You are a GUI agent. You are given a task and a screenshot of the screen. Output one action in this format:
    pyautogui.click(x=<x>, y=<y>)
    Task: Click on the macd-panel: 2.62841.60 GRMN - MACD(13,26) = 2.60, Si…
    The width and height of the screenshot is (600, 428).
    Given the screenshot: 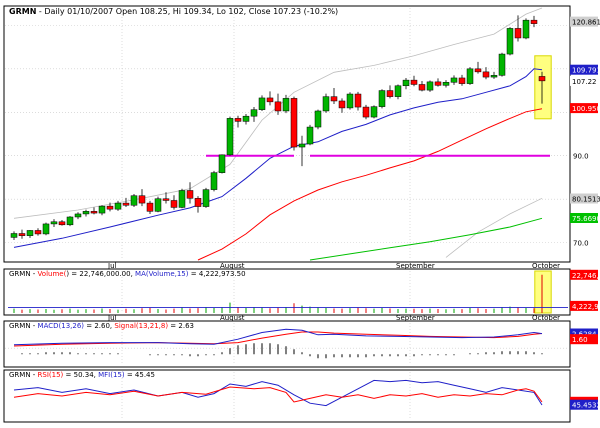 What is the action you would take?
    pyautogui.click(x=300, y=344)
    